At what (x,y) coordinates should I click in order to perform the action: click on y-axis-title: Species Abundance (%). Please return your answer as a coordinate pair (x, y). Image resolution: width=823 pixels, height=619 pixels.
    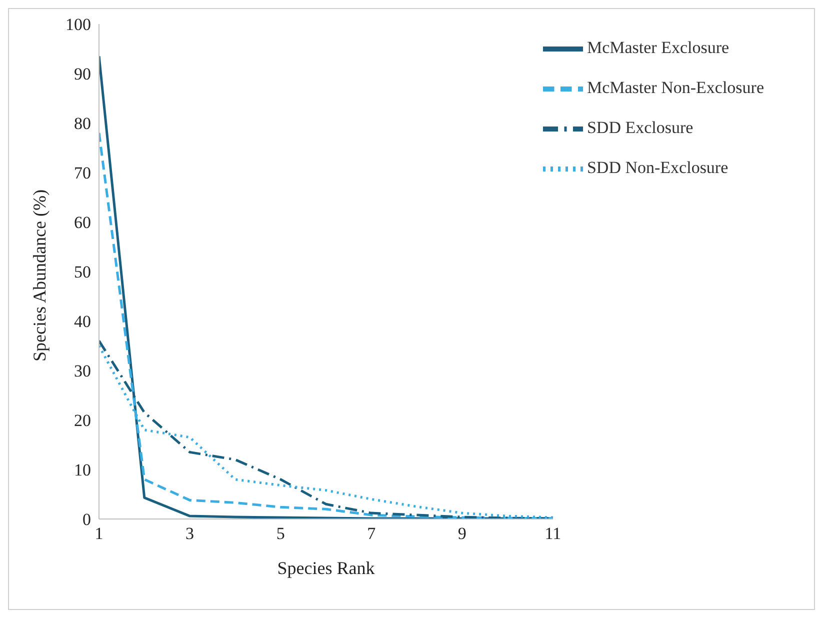
    Looking at the image, I should click on (39, 276).